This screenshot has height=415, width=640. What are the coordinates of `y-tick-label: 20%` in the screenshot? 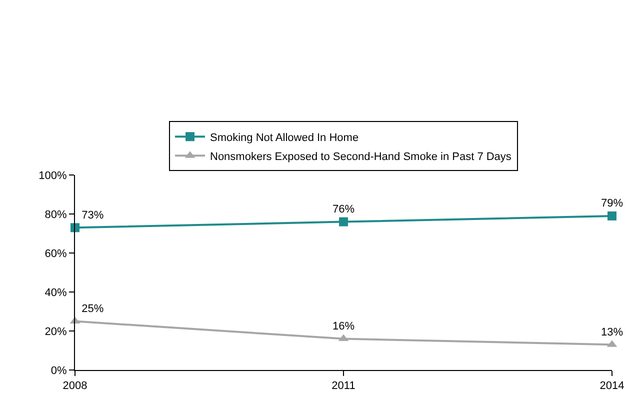 It's located at (56, 332).